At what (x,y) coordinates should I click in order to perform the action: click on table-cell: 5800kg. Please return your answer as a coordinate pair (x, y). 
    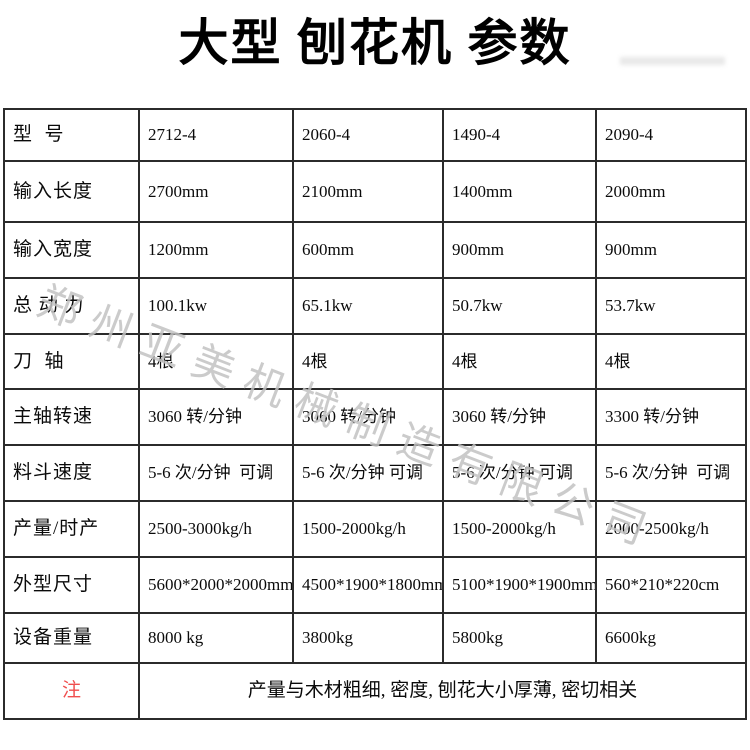
    Looking at the image, I should click on (519, 638).